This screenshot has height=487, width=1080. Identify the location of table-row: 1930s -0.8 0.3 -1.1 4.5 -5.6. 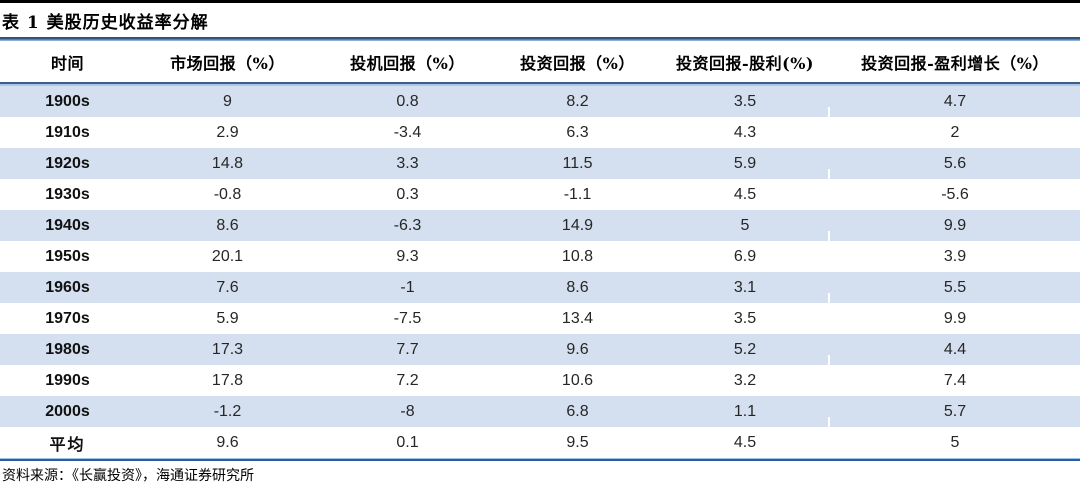
(540, 194).